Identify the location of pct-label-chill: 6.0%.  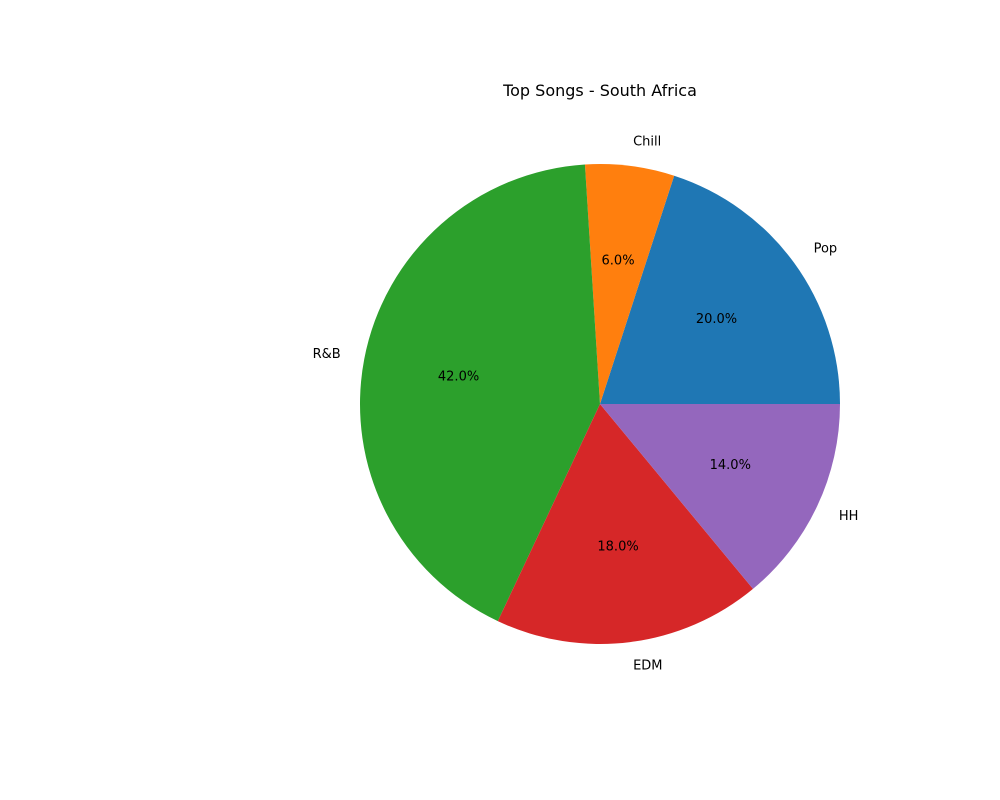
(618, 261).